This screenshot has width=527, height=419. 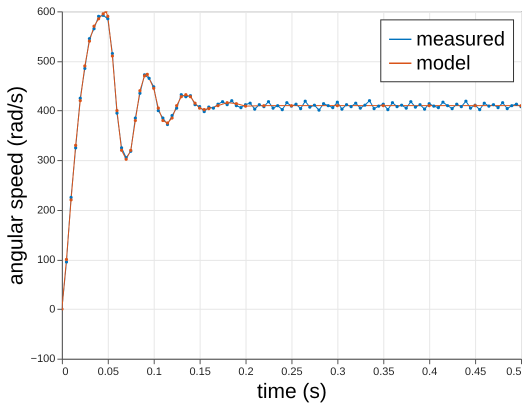 What do you see at coordinates (154, 372) in the screenshot?
I see `x-tick-label: 0.1` at bounding box center [154, 372].